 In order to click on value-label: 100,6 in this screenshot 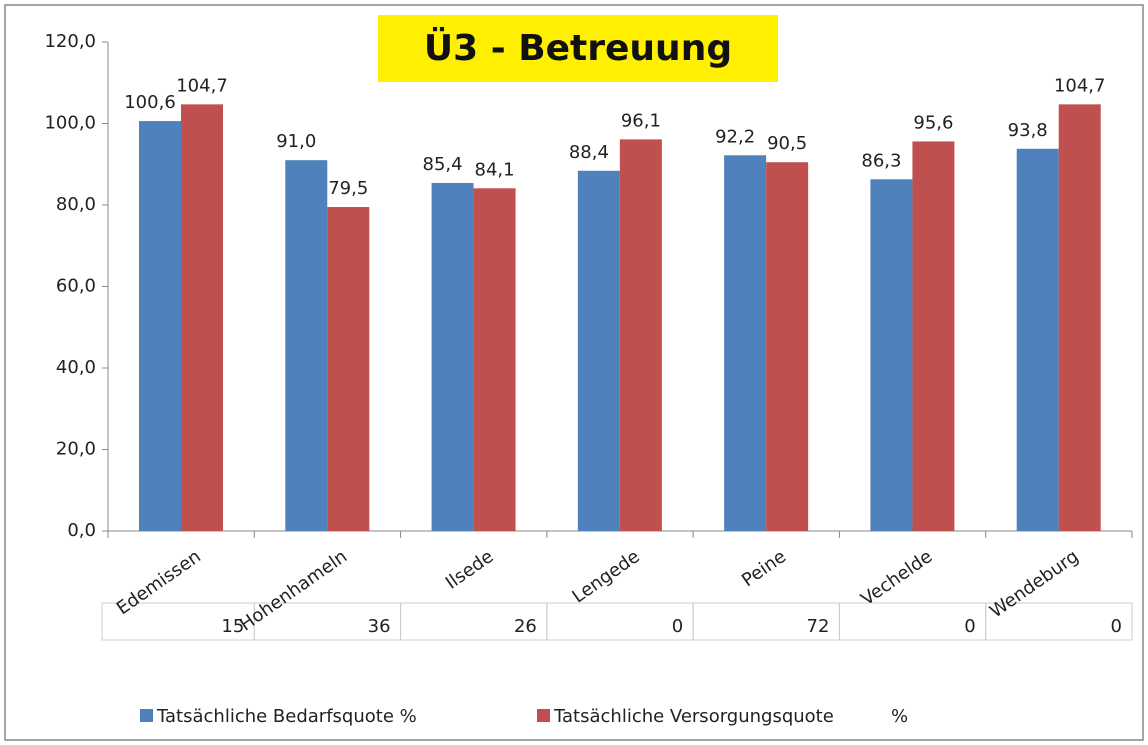, I will do `click(150, 102)`.